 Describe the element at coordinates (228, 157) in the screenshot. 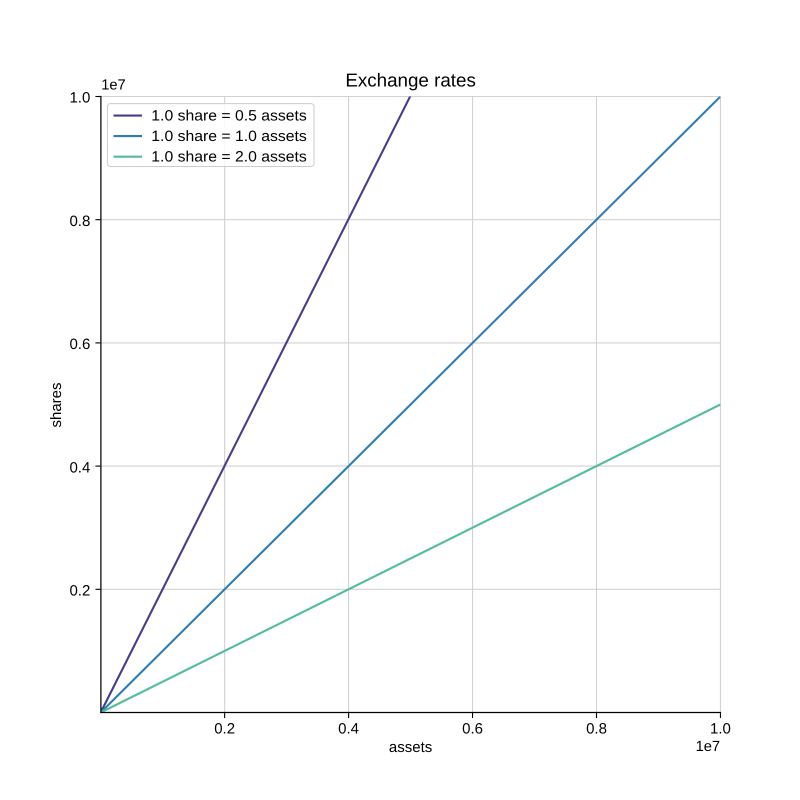

I see `svg-text: 1.0 share = 2.0 assets` at that location.